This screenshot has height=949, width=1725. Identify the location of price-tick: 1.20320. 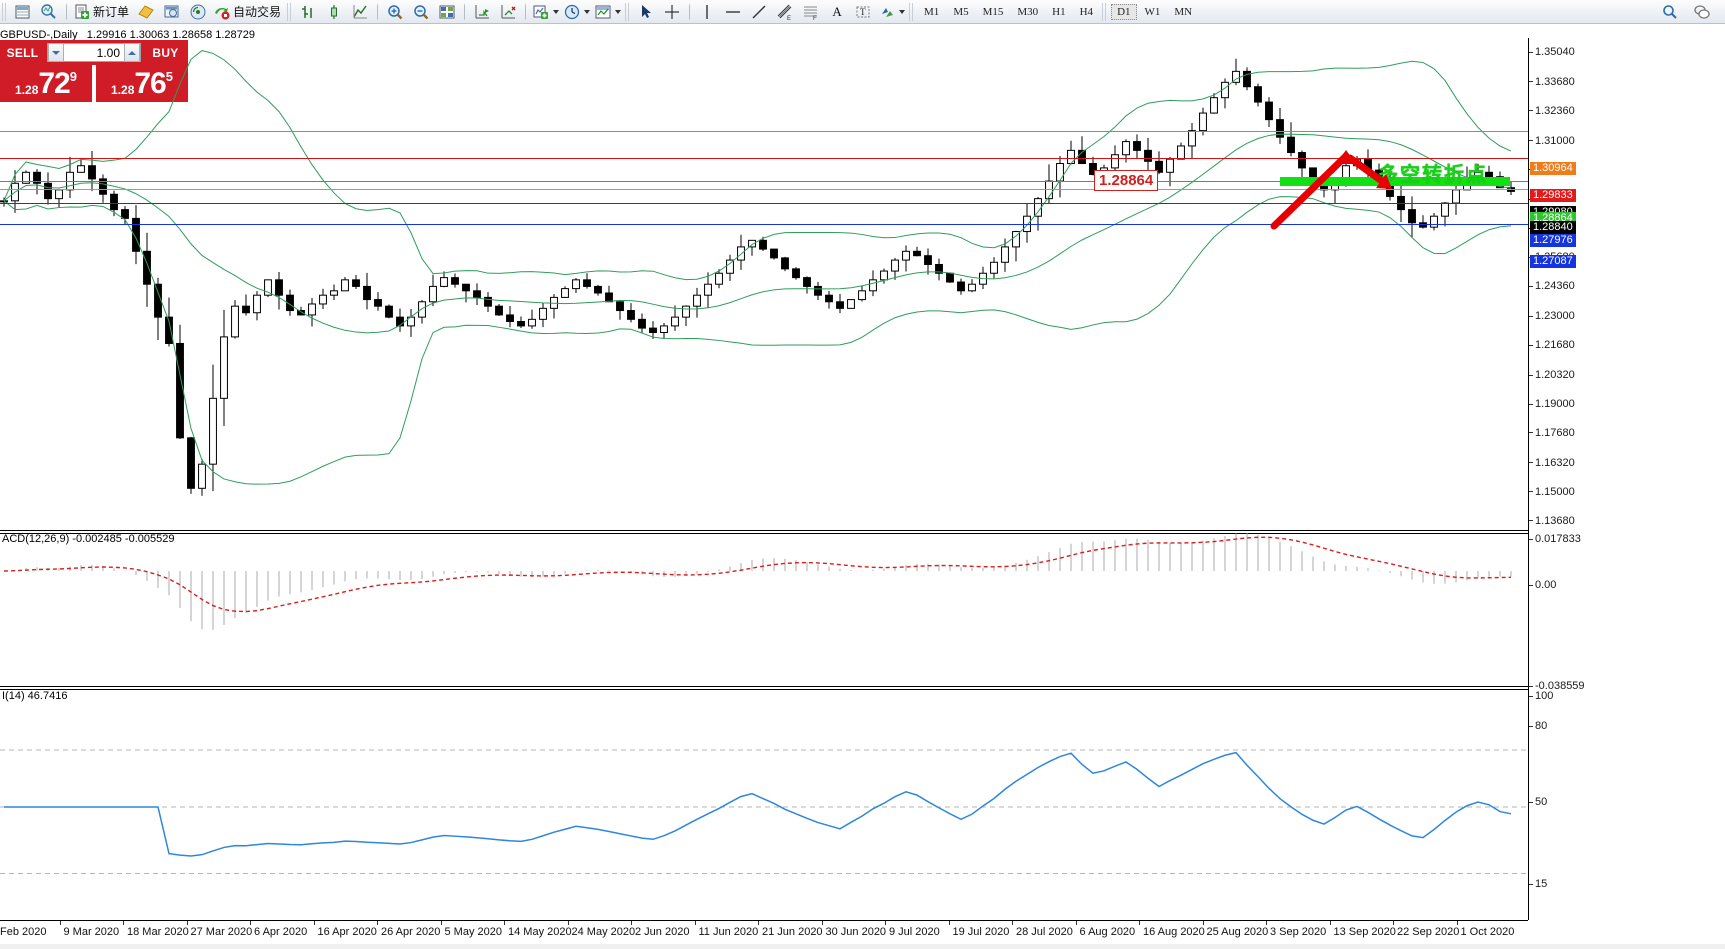
(1552, 375).